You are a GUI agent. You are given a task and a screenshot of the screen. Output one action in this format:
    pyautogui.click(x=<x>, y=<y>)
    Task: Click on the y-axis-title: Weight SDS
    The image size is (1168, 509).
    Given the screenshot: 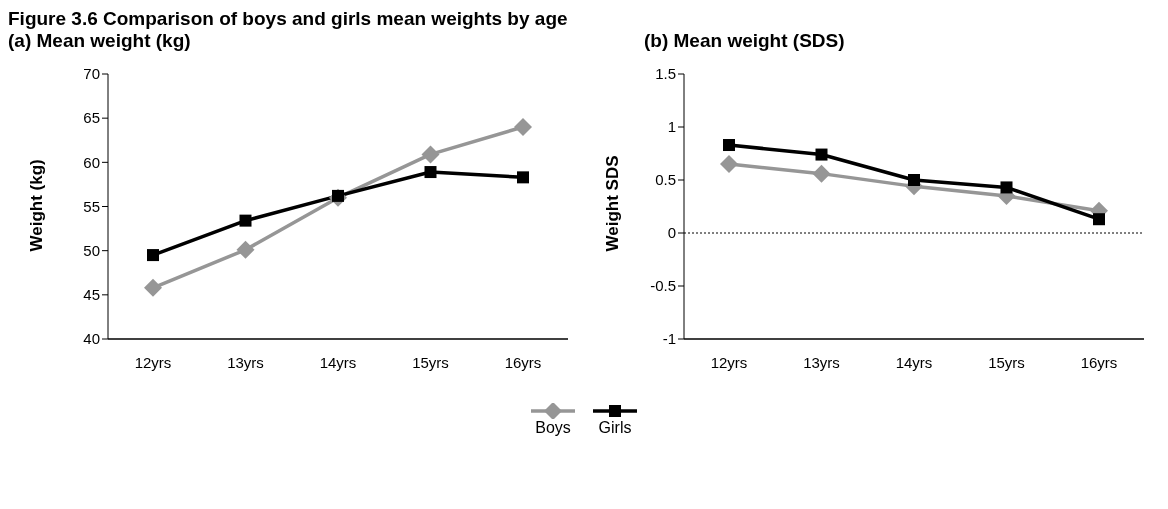 What is the action you would take?
    pyautogui.click(x=613, y=203)
    